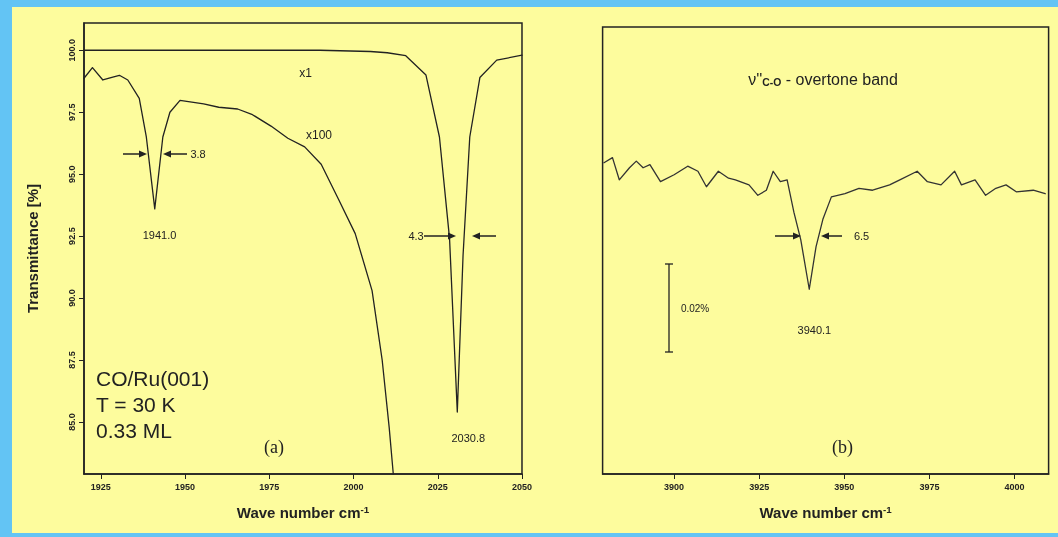 The image size is (1058, 537). Describe the element at coordinates (71, 298) in the screenshot. I see `y-tick-label: 90.0` at that location.